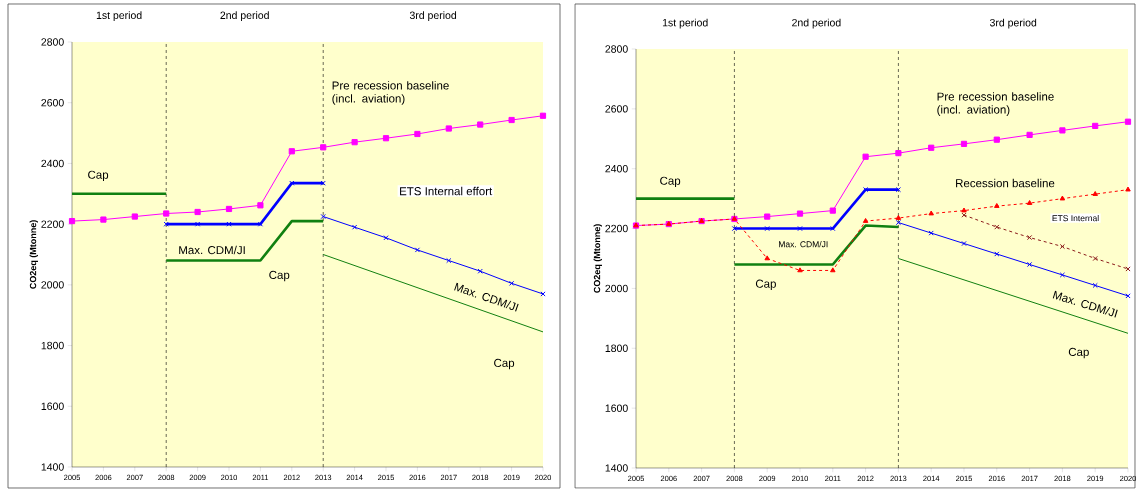  What do you see at coordinates (1005, 183) in the screenshot?
I see `annotation: Recession baseline` at bounding box center [1005, 183].